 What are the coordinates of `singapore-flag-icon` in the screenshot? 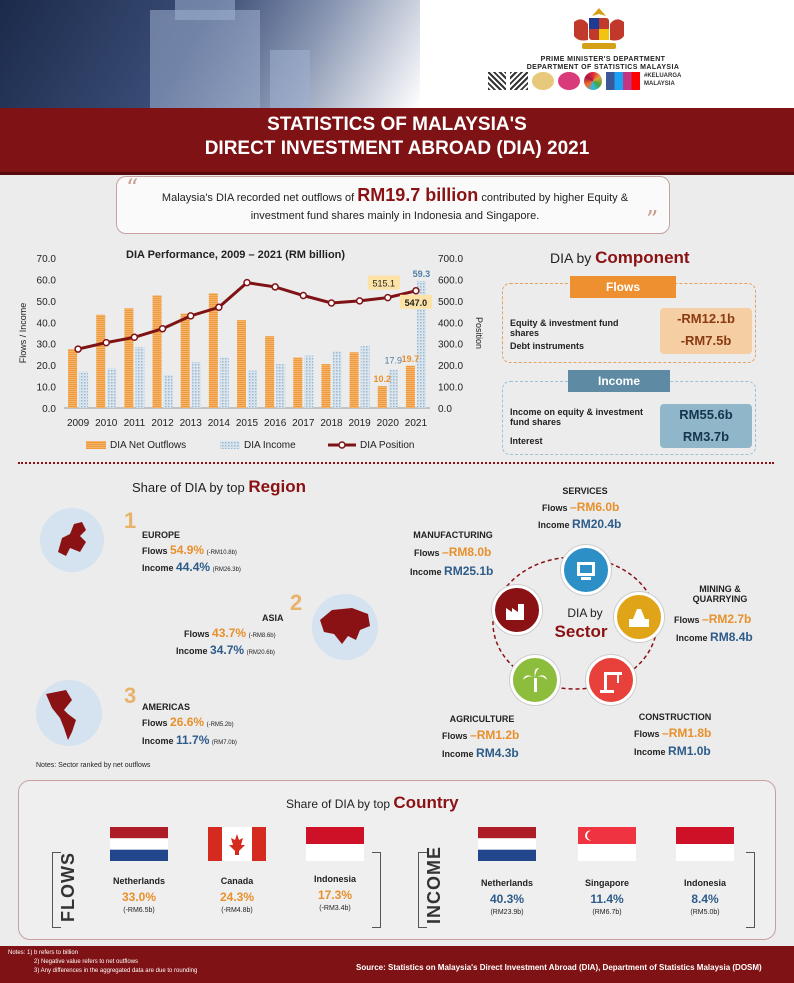 It's located at (607, 844).